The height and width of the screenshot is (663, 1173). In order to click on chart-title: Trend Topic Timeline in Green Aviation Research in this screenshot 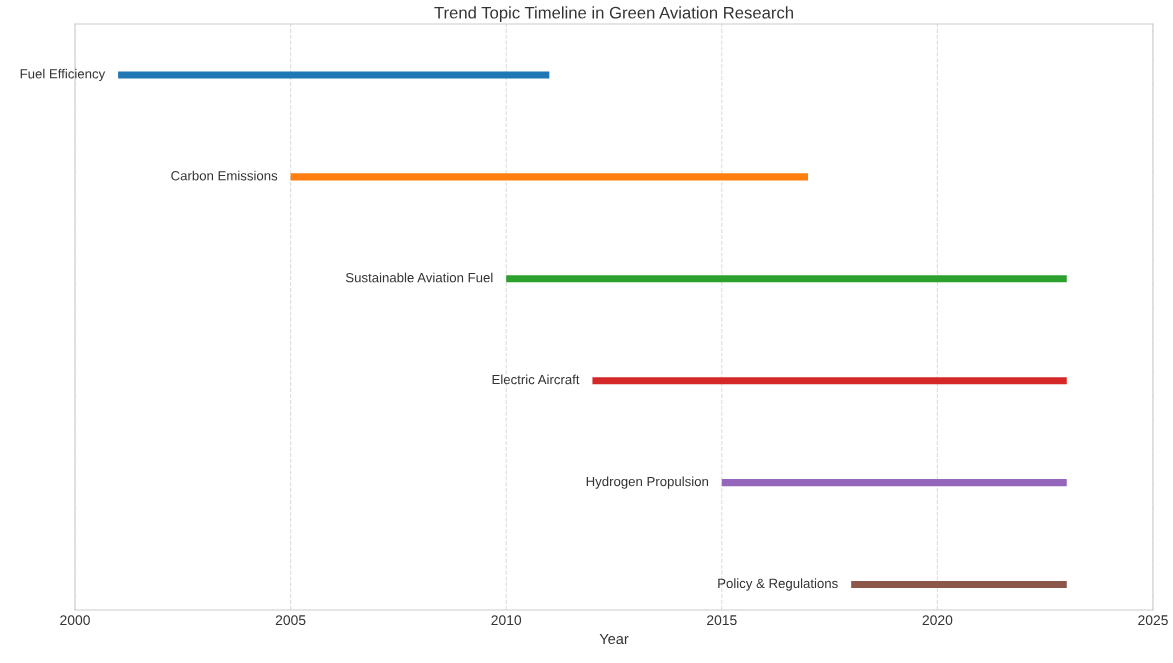, I will do `click(613, 14)`.